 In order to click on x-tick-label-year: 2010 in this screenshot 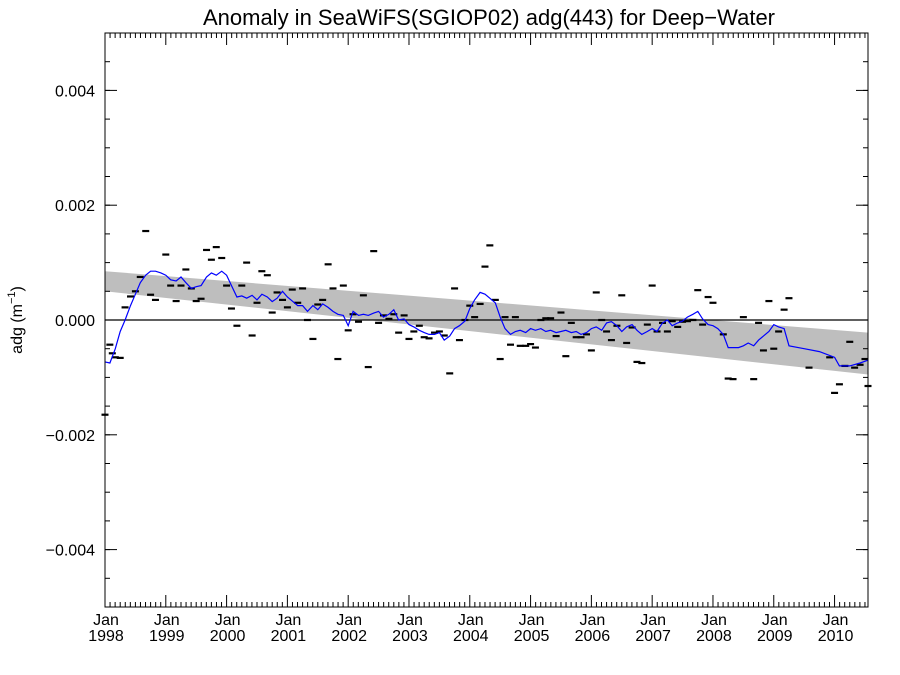, I will do `click(836, 636)`.